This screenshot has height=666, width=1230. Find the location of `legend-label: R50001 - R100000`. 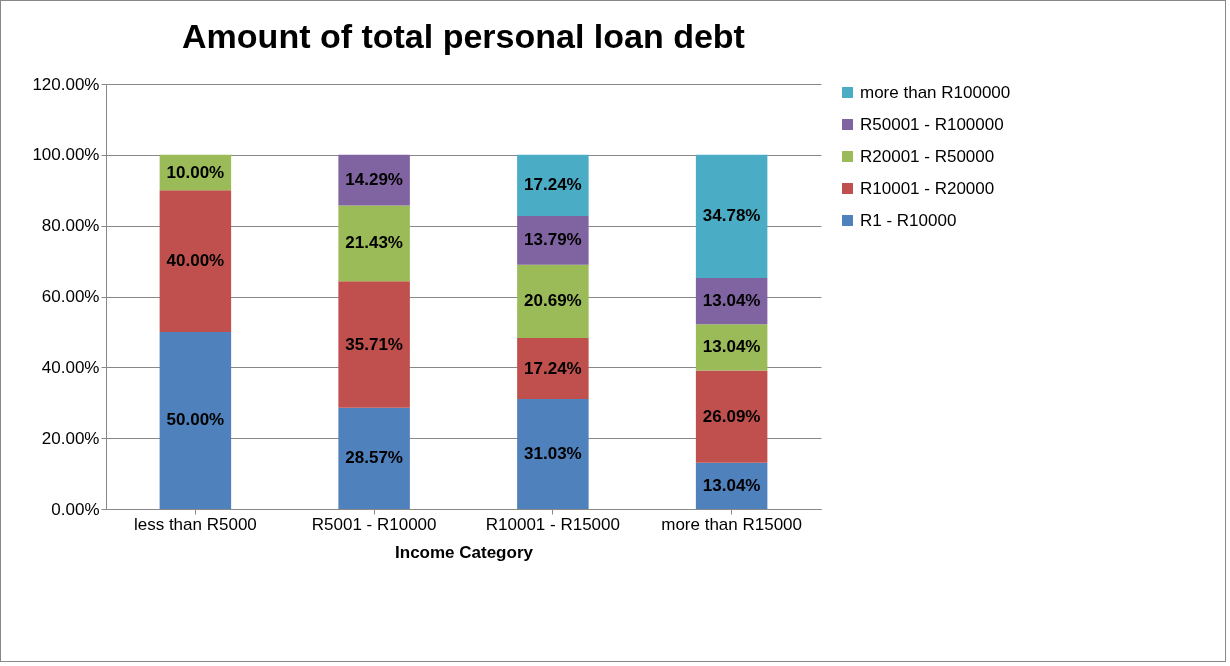

legend-label: R50001 - R100000 is located at coordinates (932, 124).